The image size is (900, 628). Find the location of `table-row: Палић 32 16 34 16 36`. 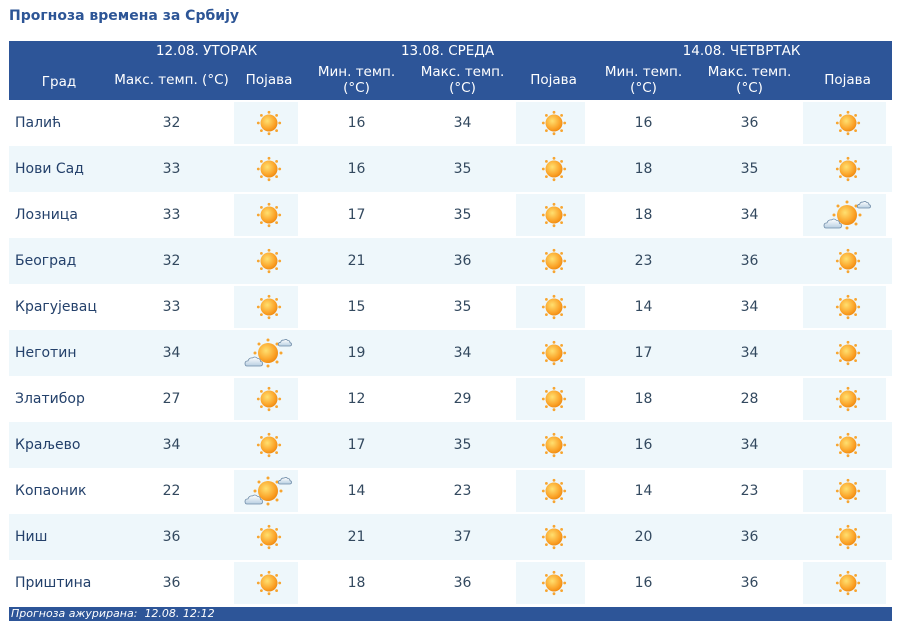

table-row: Палић 32 16 34 16 36 is located at coordinates (450, 123).